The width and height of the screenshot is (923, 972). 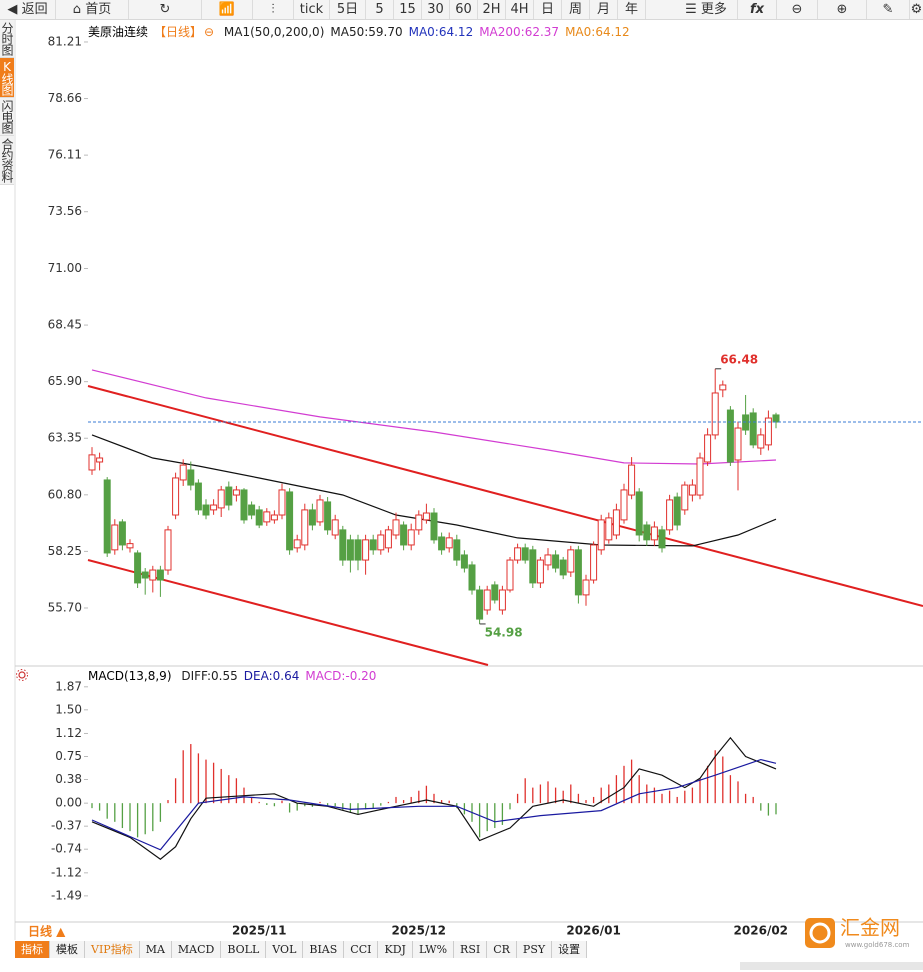 I want to click on chart-type-button: 📶, so click(x=227, y=9).